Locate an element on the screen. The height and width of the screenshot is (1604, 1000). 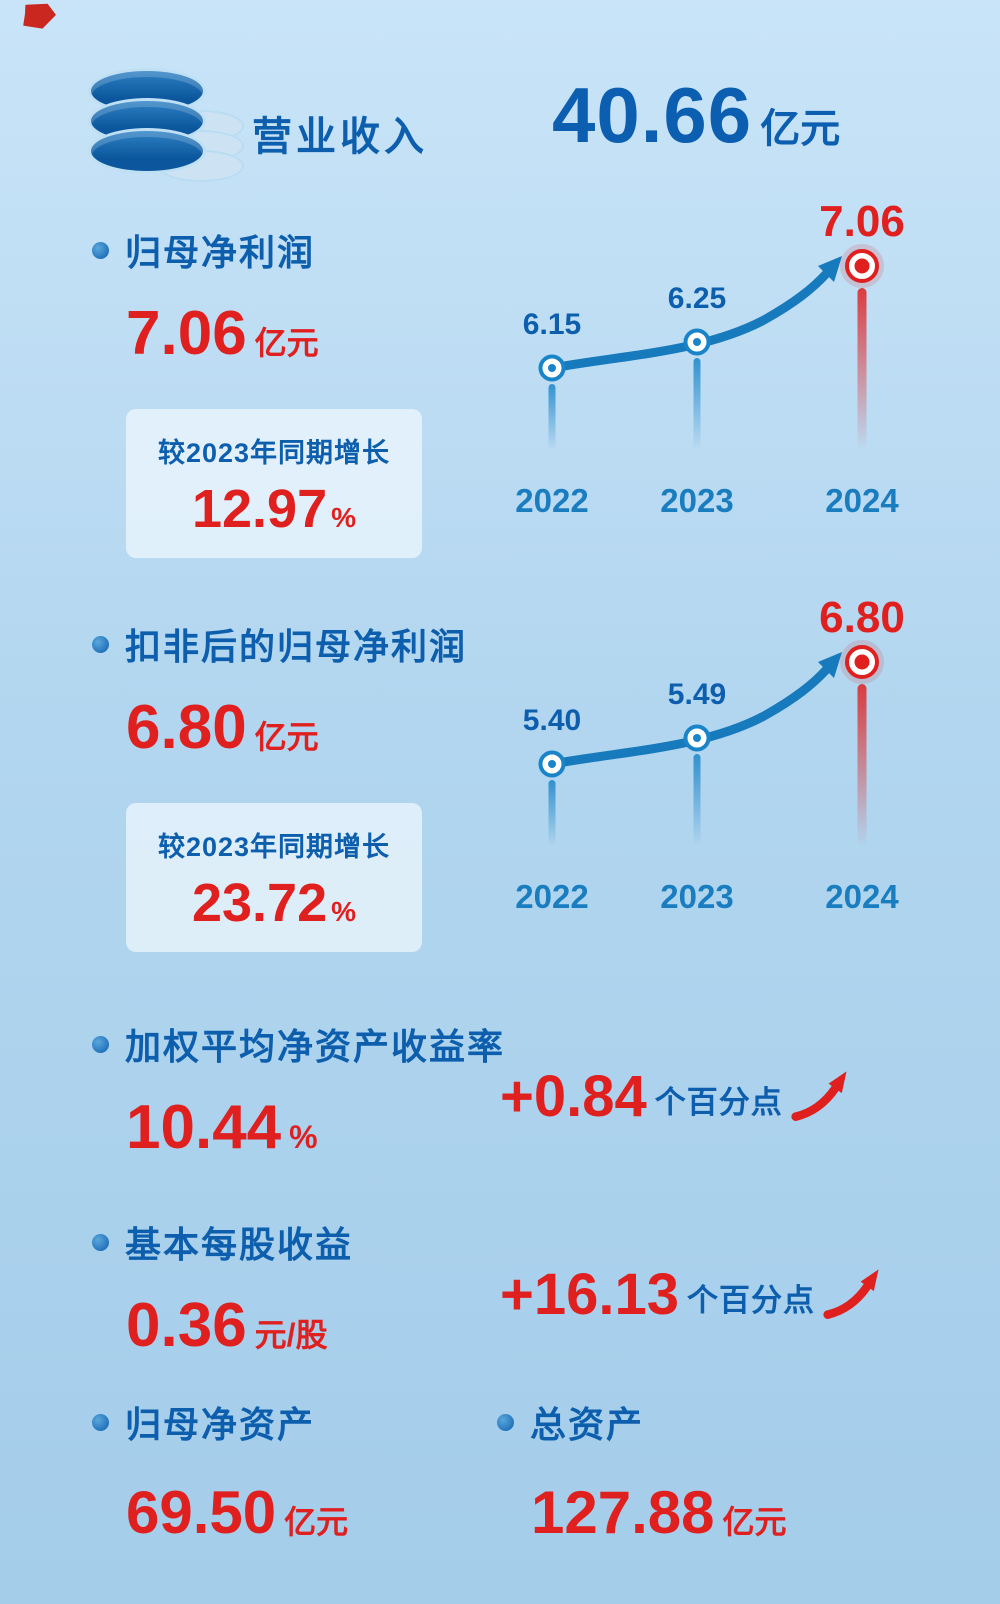
roe-value: 10.44% is located at coordinates (315, 1127).